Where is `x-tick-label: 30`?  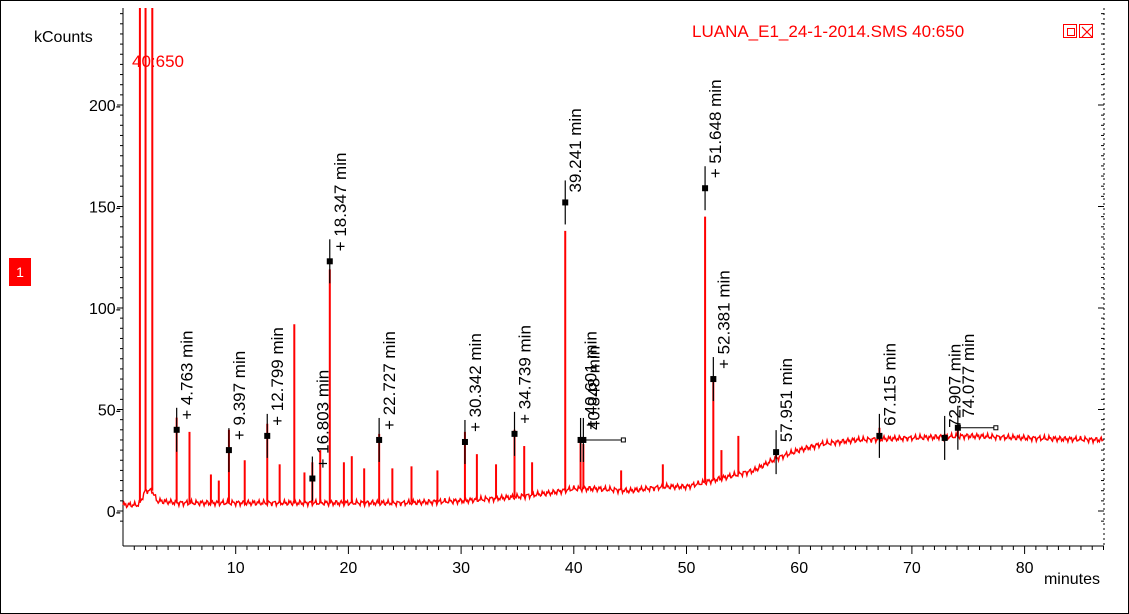 x-tick-label: 30 is located at coordinates (461, 568).